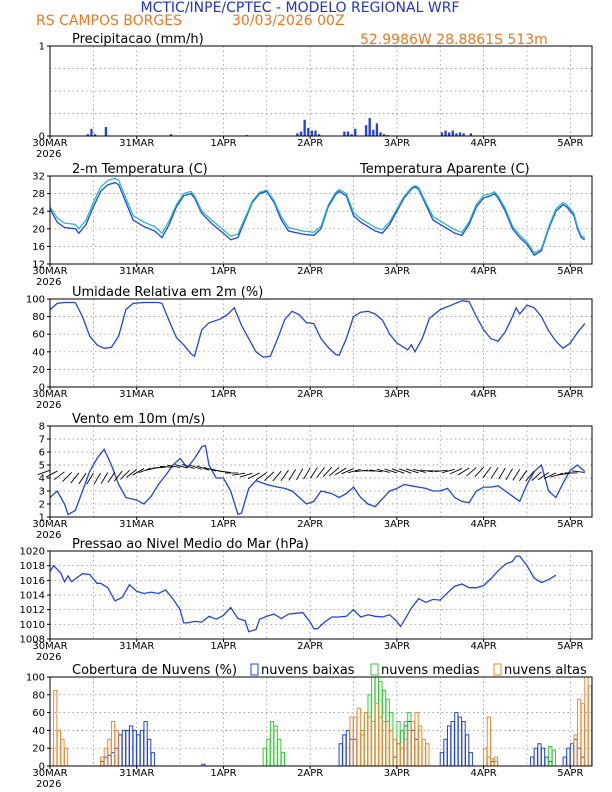  What do you see at coordinates (109, 21) in the screenshot?
I see `header-location: RS CAMPOS BORGES` at bounding box center [109, 21].